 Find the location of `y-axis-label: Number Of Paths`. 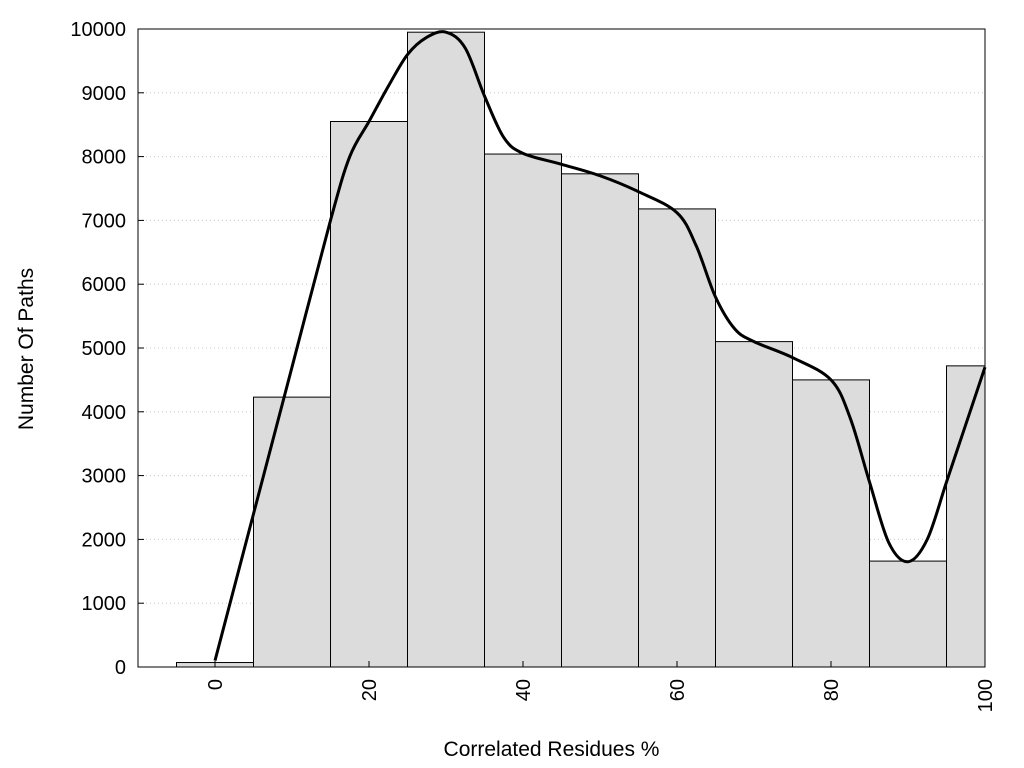

y-axis-label: Number Of Paths is located at coordinates (26, 349).